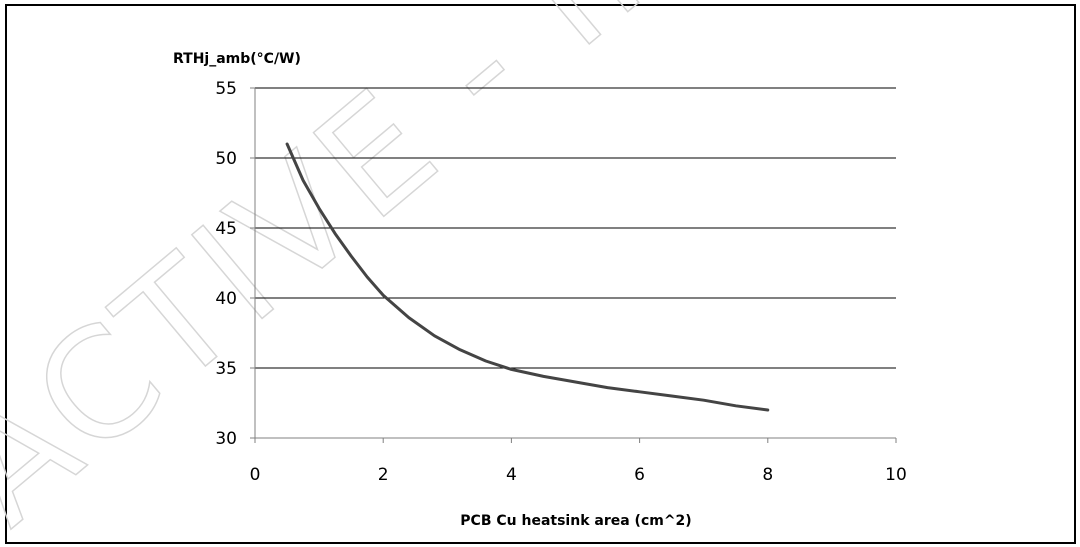 The width and height of the screenshot is (1080, 547). I want to click on x-tick-label-6: 6, so click(639, 475).